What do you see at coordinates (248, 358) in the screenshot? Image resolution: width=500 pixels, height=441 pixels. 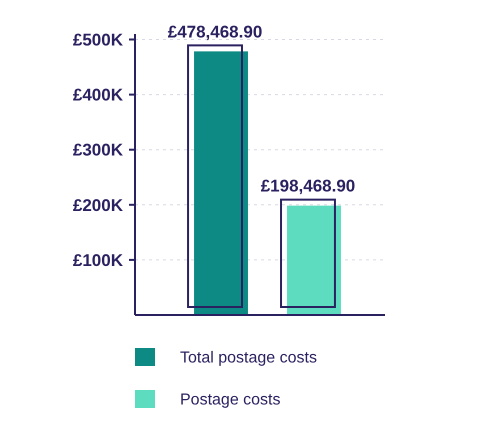 I see `legend-label: Total postage costs` at bounding box center [248, 358].